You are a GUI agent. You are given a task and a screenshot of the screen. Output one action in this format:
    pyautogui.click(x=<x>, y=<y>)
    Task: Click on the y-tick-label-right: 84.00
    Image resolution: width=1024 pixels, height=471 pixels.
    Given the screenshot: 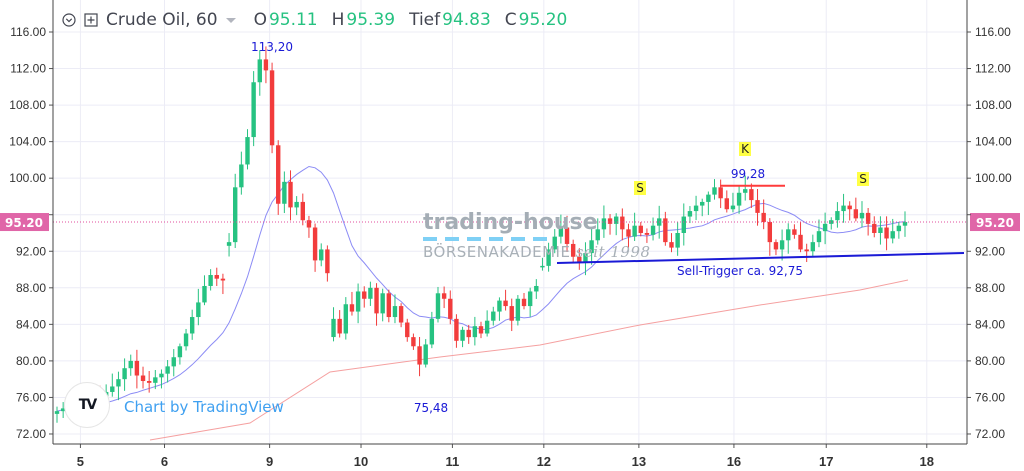 What is the action you would take?
    pyautogui.click(x=990, y=324)
    